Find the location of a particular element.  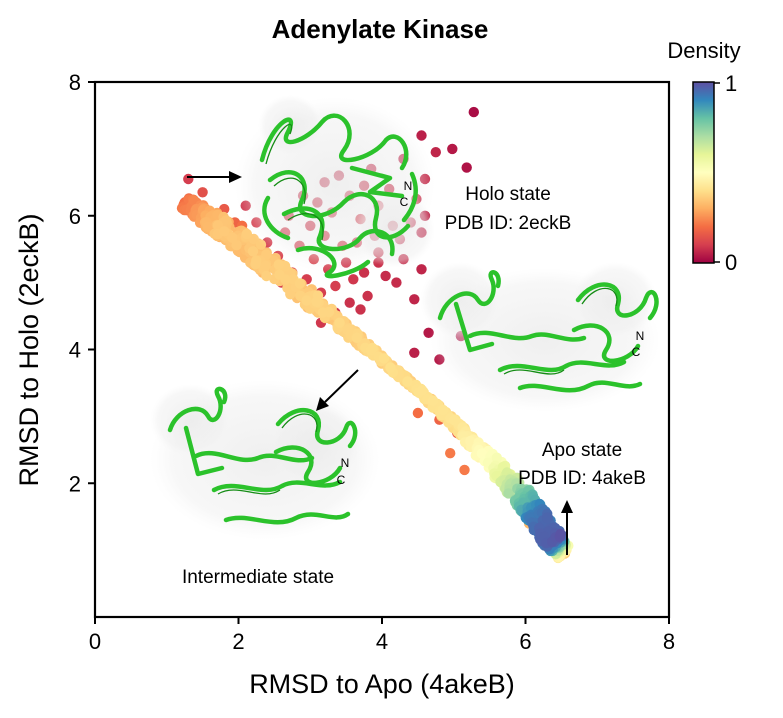

apo-protein-image is located at coordinates (540, 337).